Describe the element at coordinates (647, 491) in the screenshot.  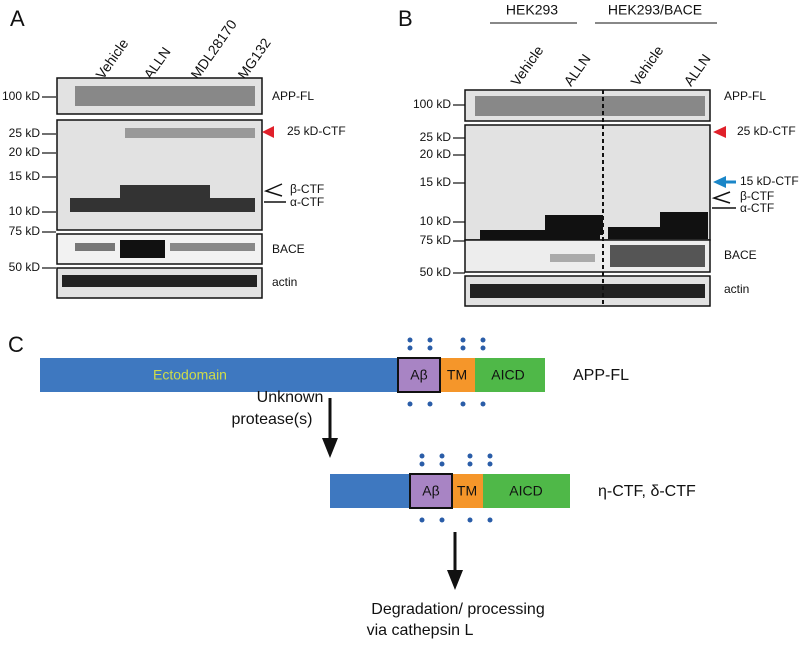
I see `construct-name: η-CTF, δ-CTF` at that location.